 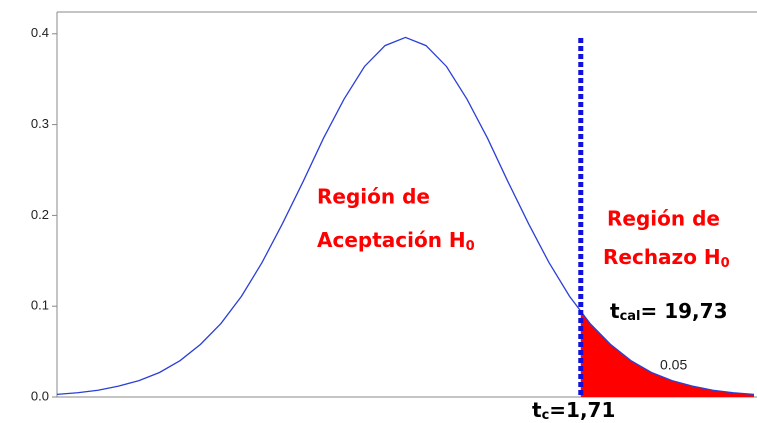 I want to click on acceptance-label: Región de, so click(x=373, y=197).